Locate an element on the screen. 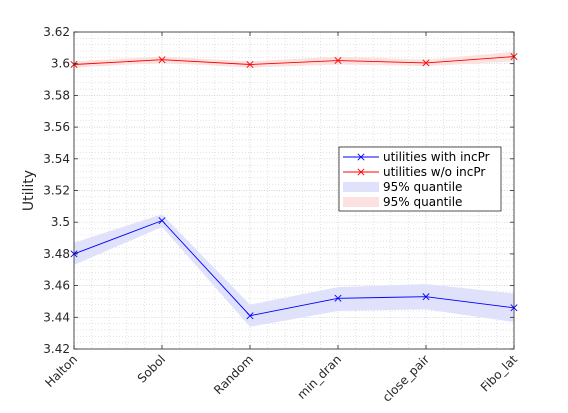 The height and width of the screenshot is (413, 568). y-tick-label: 3.44 is located at coordinates (56, 317).